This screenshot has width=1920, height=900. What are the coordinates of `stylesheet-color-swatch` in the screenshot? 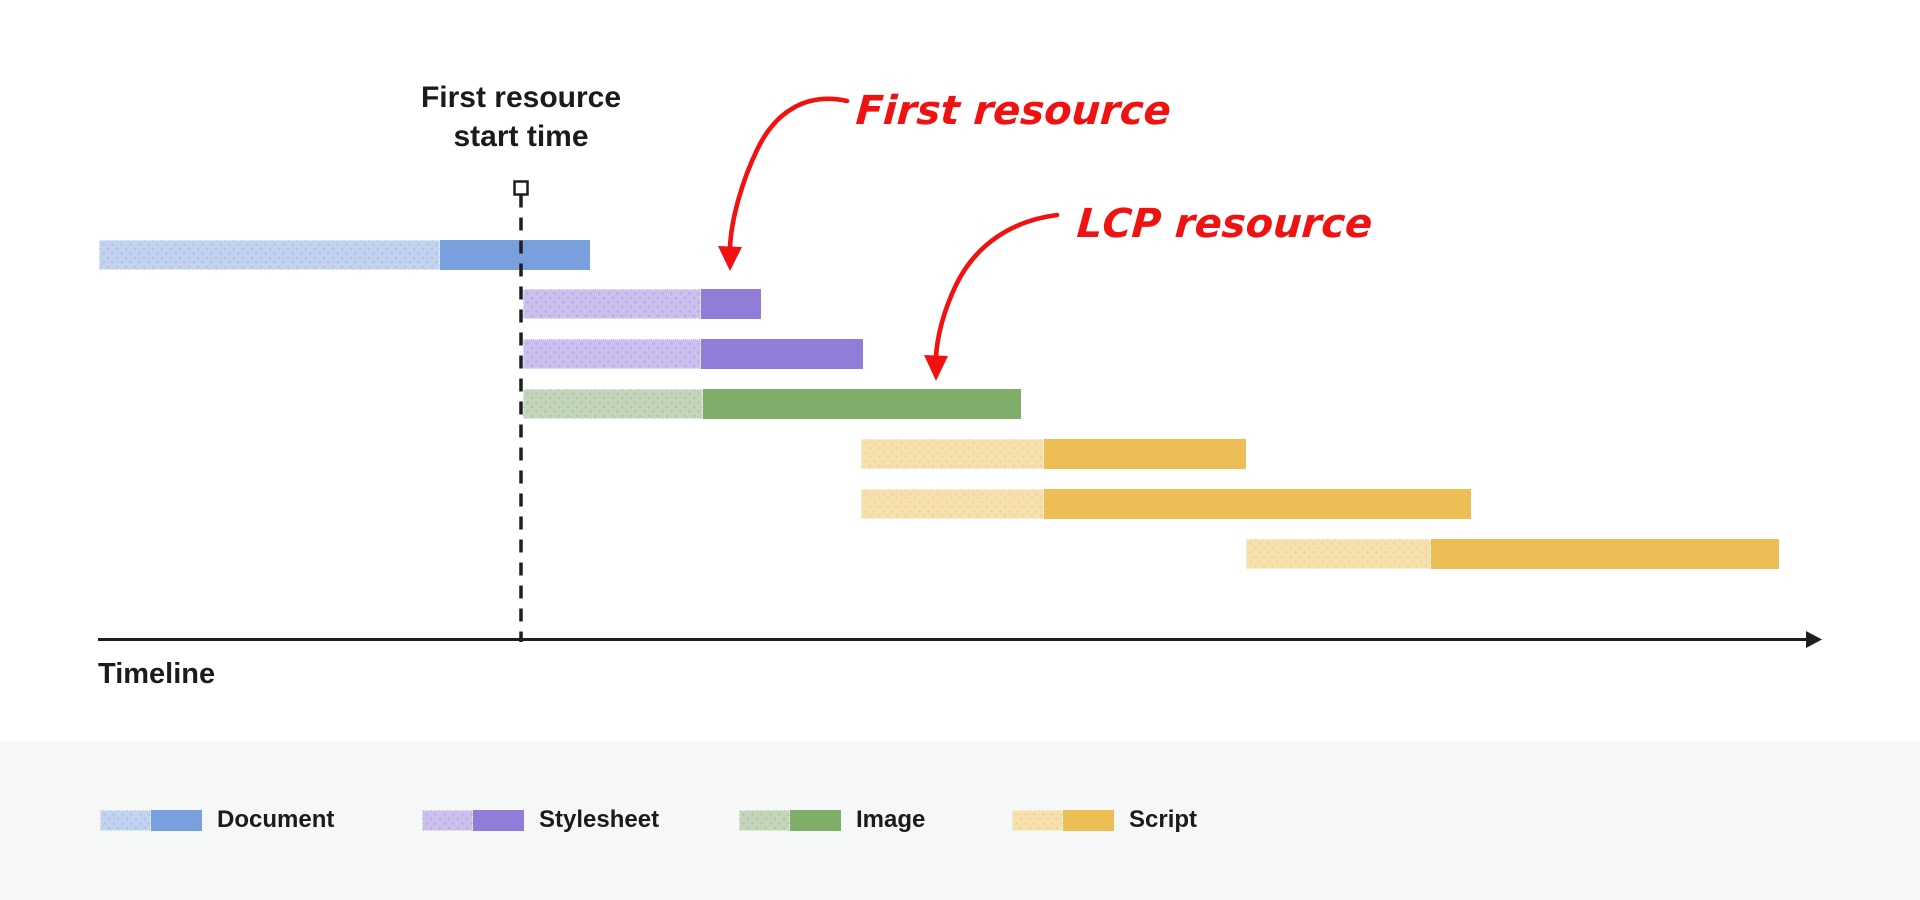 It's located at (473, 820).